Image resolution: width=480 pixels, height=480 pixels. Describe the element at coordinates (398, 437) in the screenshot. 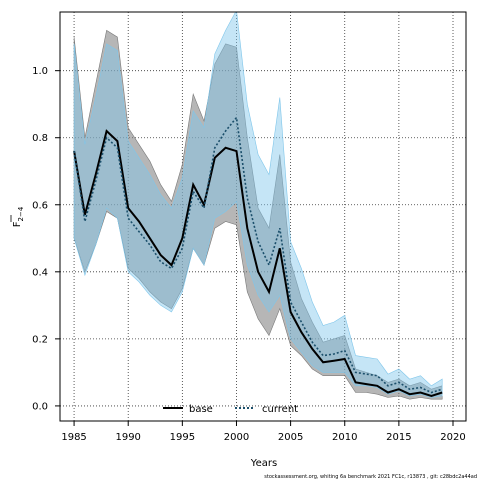

I see `x-tick-label-2015: 2015` at that location.